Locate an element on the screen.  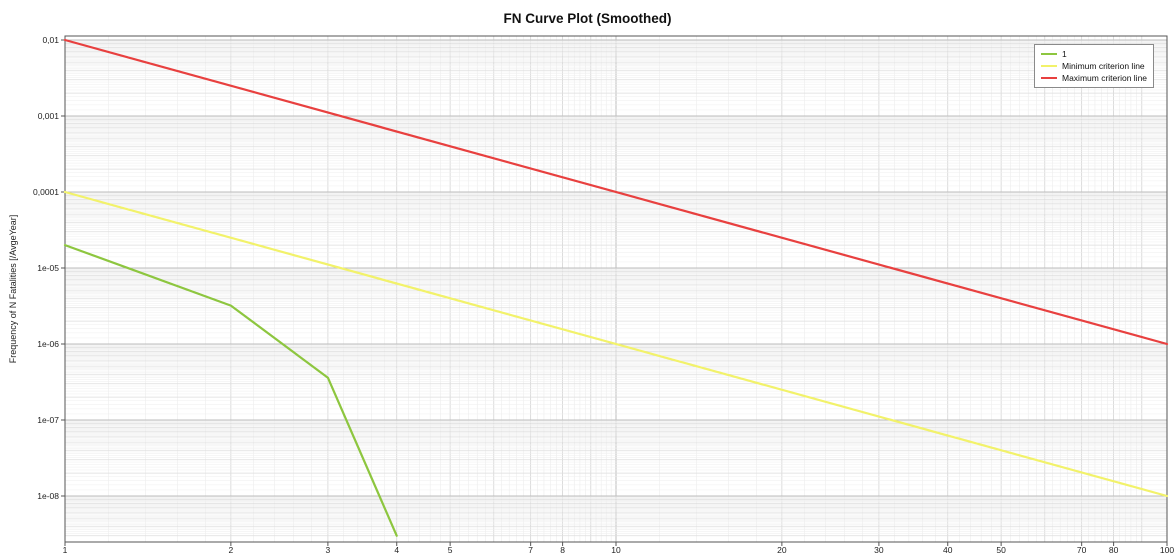
x-tick-label: 100 is located at coordinates (1167, 549).